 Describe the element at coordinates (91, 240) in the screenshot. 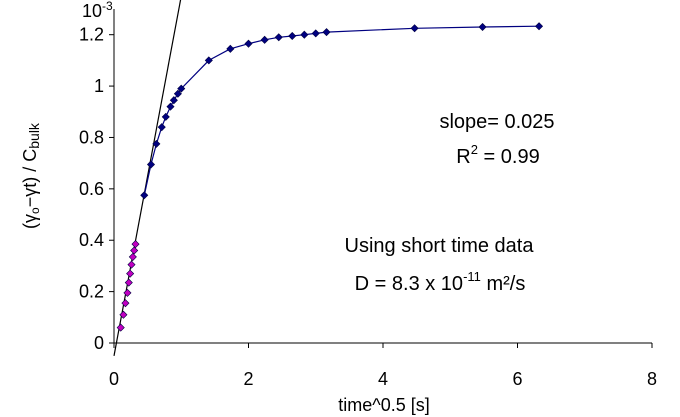

I see `y-tick-label: 0.4` at that location.